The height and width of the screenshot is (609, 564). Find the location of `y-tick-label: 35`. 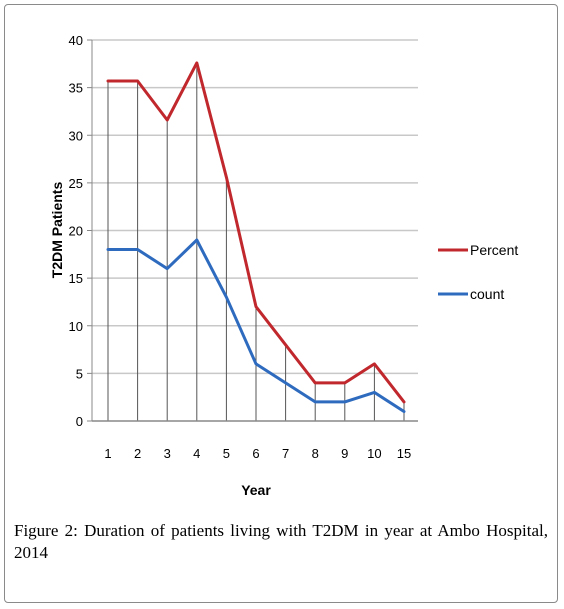

y-tick-label: 35 is located at coordinates (76, 88).